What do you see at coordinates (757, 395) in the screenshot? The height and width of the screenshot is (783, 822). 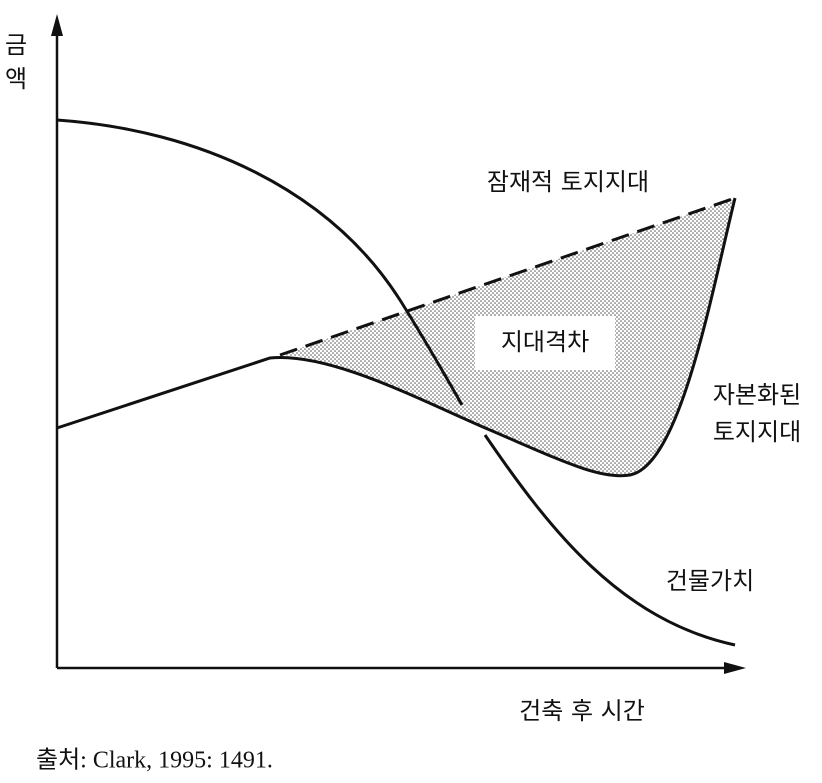 I see `capitalized-rent-label: 자본화된` at bounding box center [757, 395].